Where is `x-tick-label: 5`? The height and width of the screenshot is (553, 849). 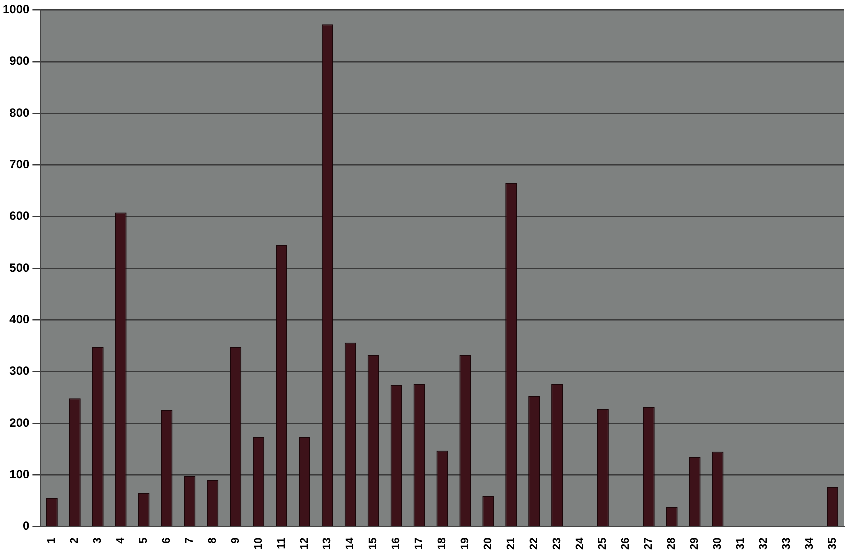 x-tick-label: 5 is located at coordinates (144, 541).